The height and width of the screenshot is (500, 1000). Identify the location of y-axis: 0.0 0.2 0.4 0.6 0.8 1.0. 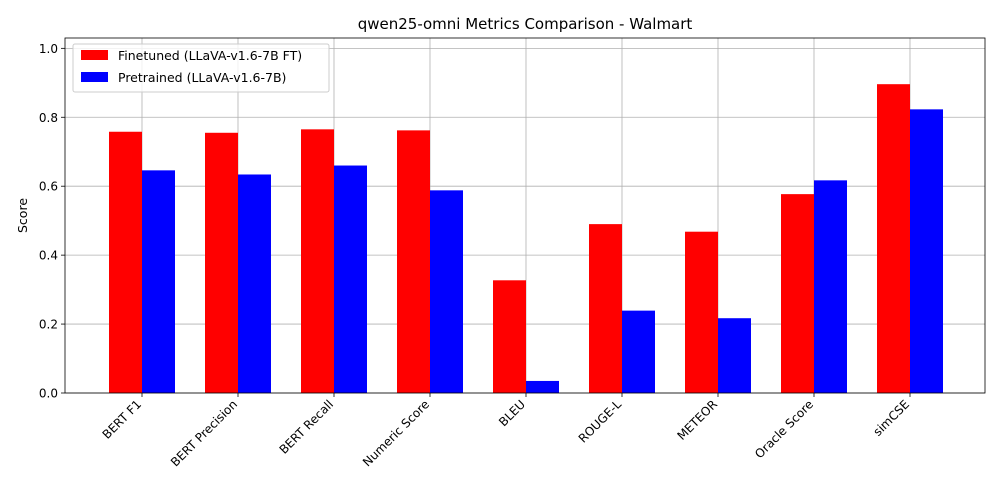
(52, 221).